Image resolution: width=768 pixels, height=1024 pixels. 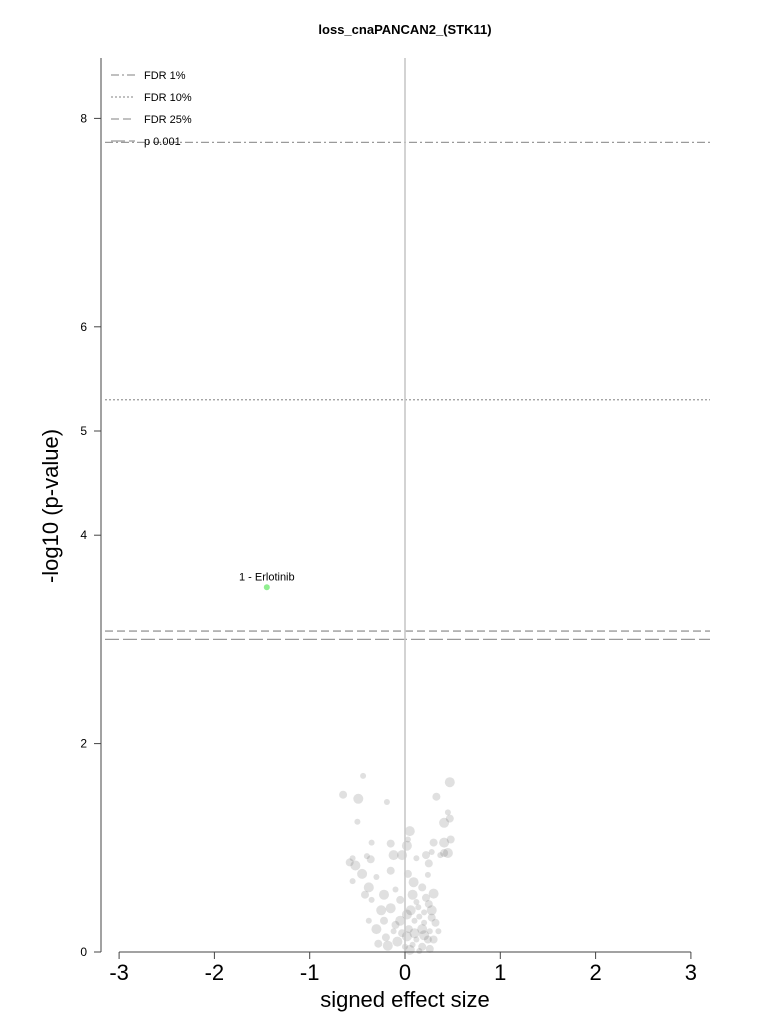 What do you see at coordinates (500, 972) in the screenshot?
I see `x-tick-label: 1` at bounding box center [500, 972].